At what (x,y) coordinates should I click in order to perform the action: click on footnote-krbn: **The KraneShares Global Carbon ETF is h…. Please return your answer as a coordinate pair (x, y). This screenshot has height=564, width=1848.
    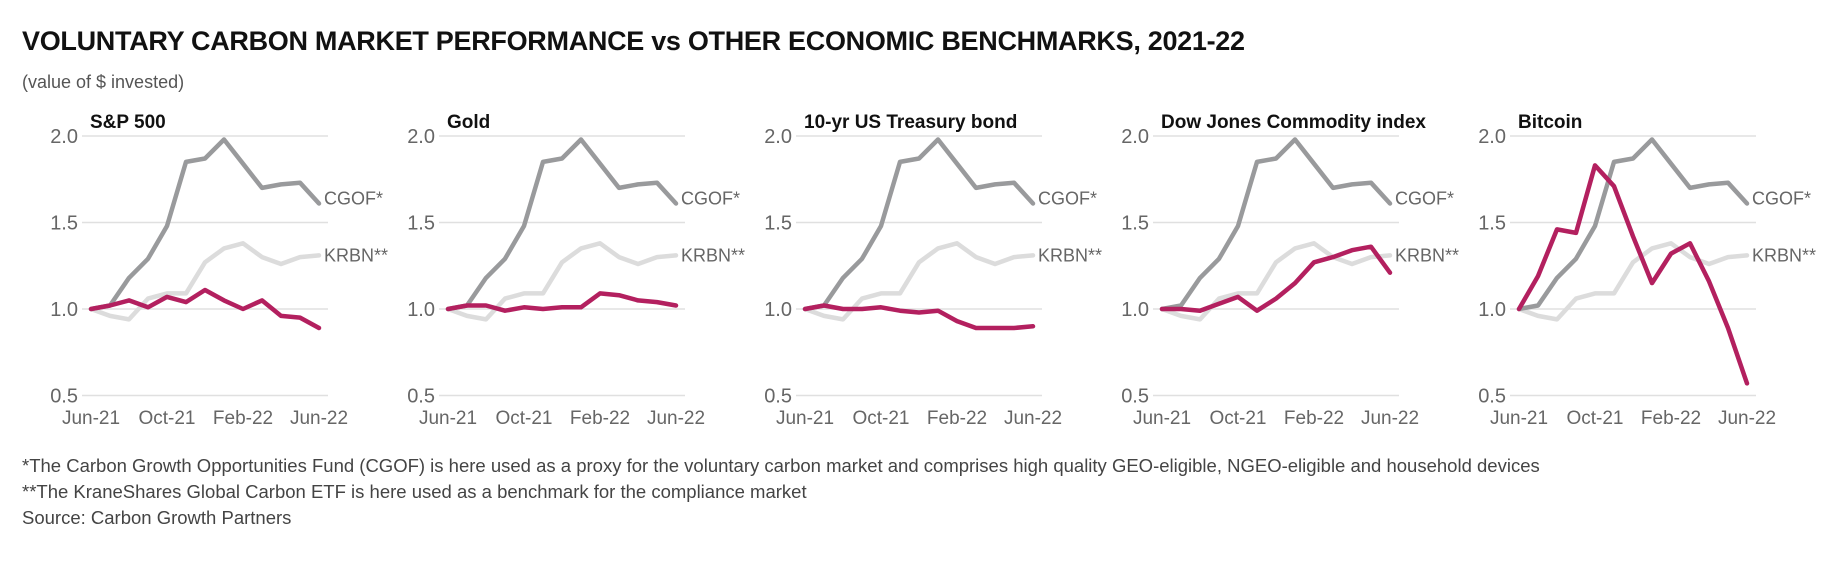
    Looking at the image, I should click on (414, 491).